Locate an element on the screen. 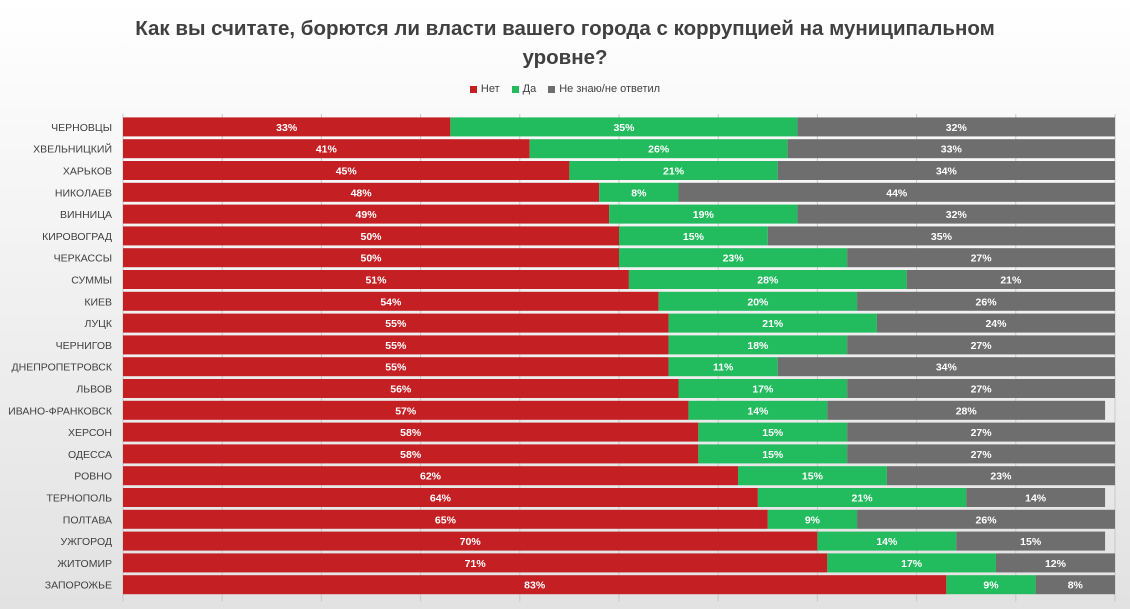  legend-item-yes: Да is located at coordinates (523, 89).